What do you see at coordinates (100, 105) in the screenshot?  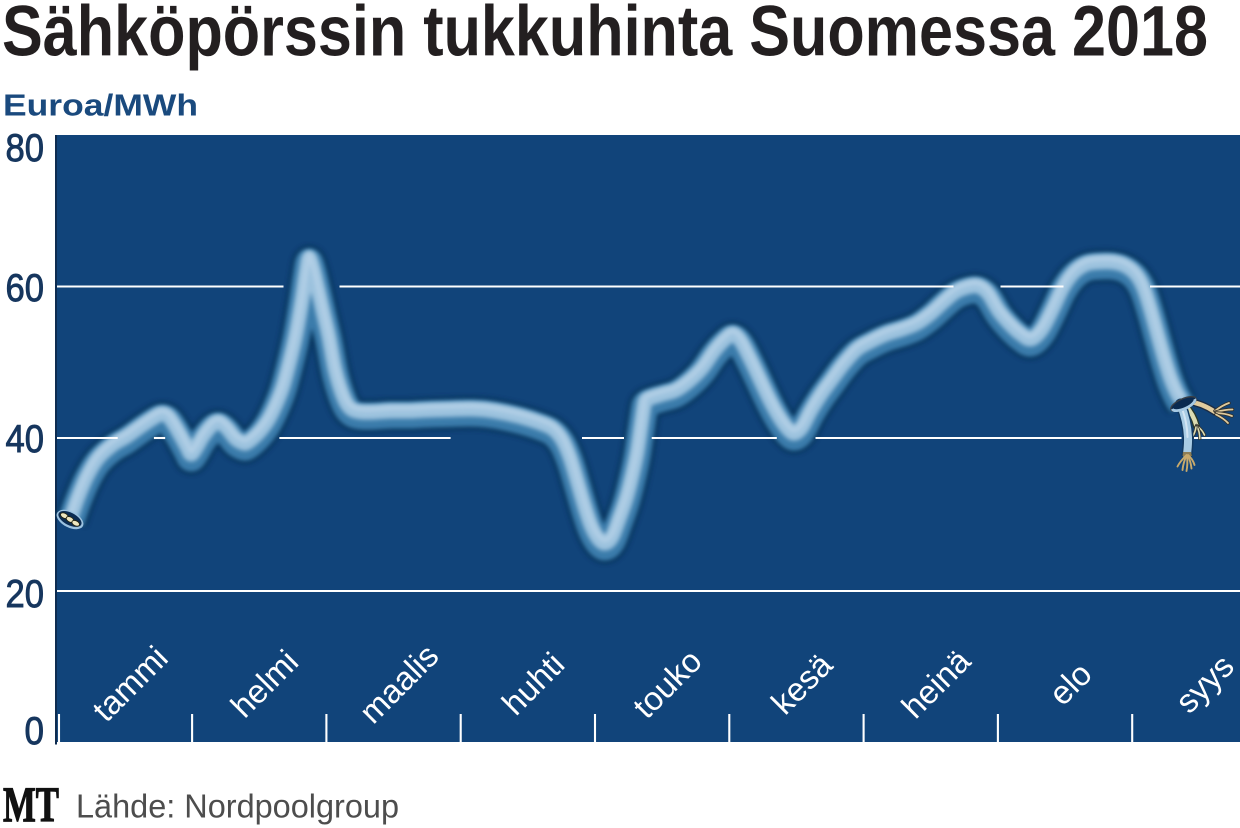 I see `svg-text: Euroa/MWh` at bounding box center [100, 105].